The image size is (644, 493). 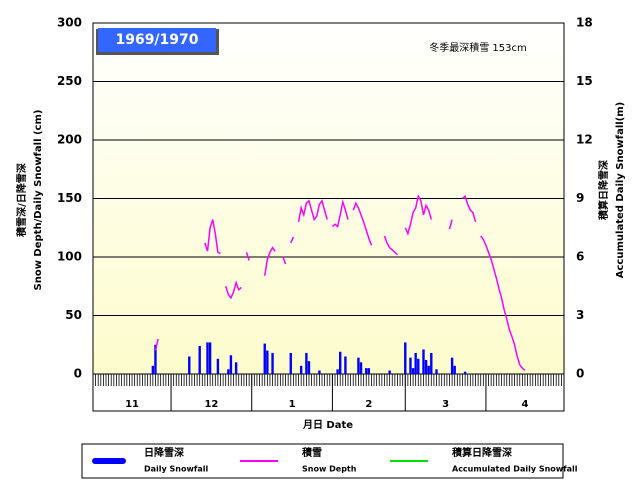 I want to click on x-tick-label: 11, so click(x=132, y=404).